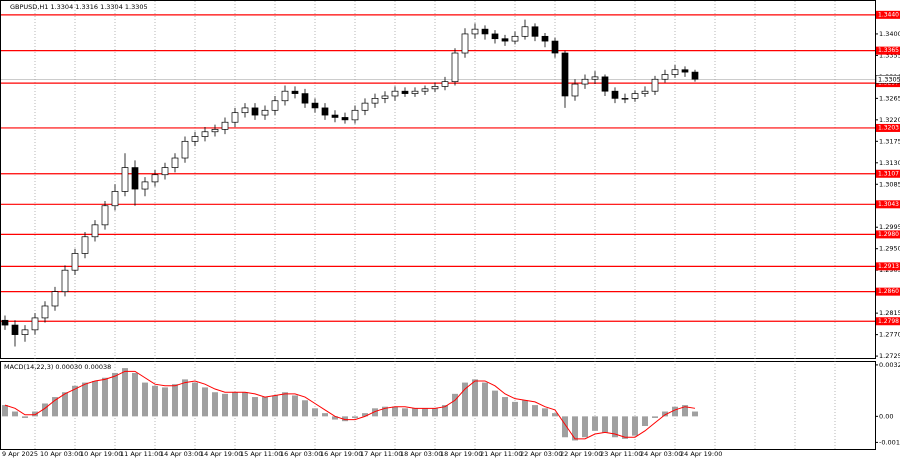  What do you see at coordinates (341, 454) in the screenshot?
I see `x-tick-label: 16 Apr 19:00` at bounding box center [341, 454].